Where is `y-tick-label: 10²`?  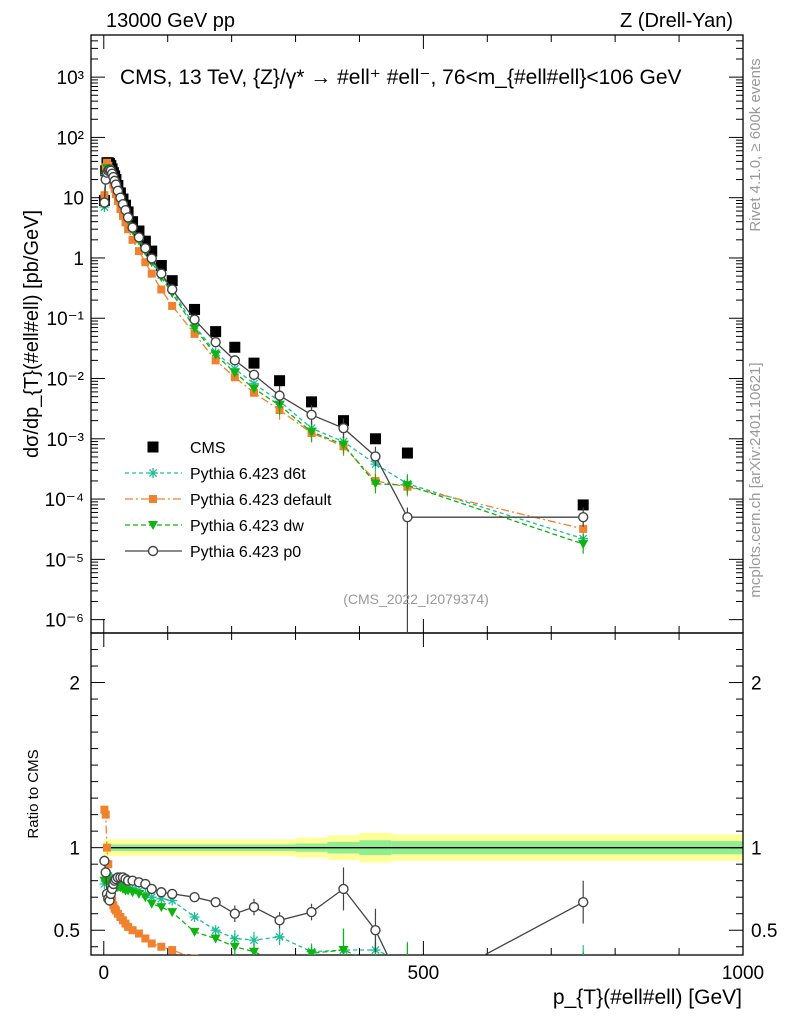 y-tick-label: 10² is located at coordinates (70, 138).